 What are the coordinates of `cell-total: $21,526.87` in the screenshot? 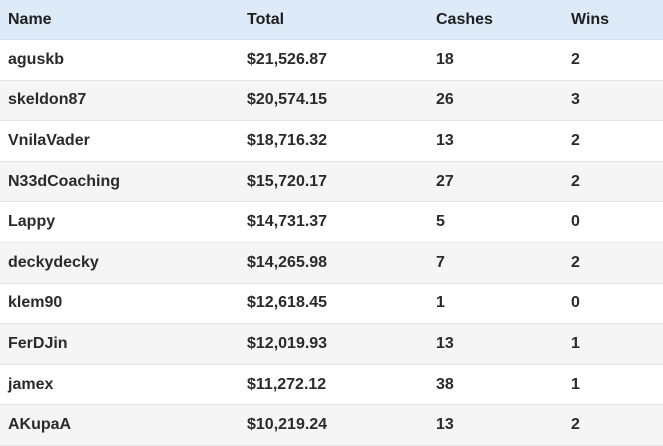 It's located at (287, 59).